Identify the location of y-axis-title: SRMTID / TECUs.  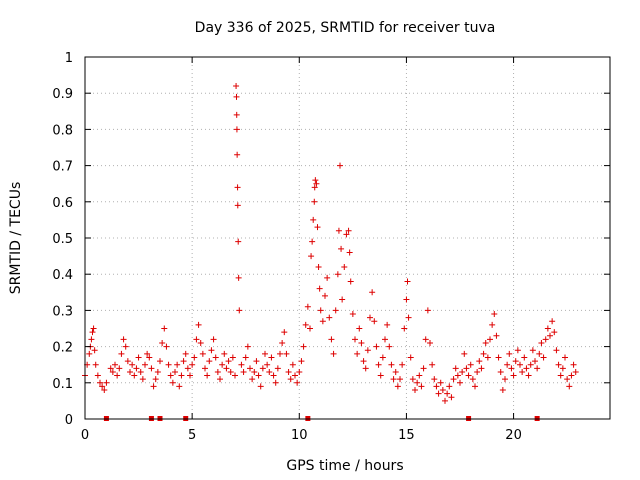
(16, 238).